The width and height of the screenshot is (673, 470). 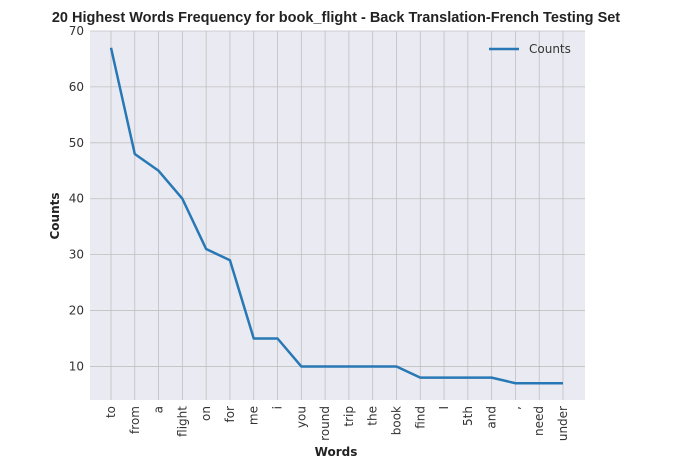 I want to click on x-tick-label: find, so click(x=420, y=417).